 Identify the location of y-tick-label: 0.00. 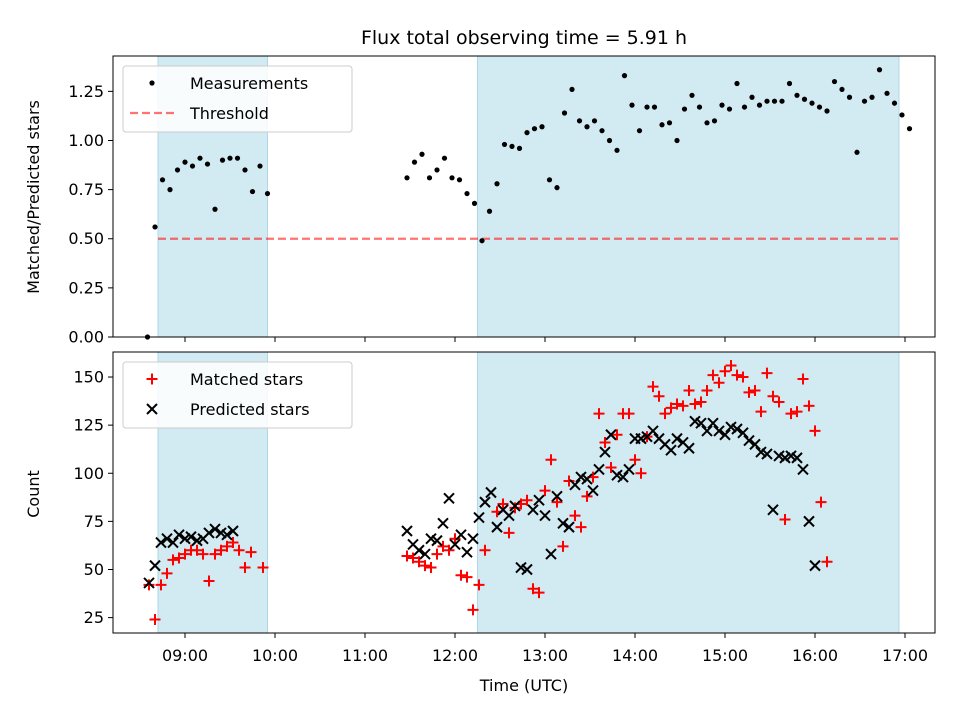
(86, 337).